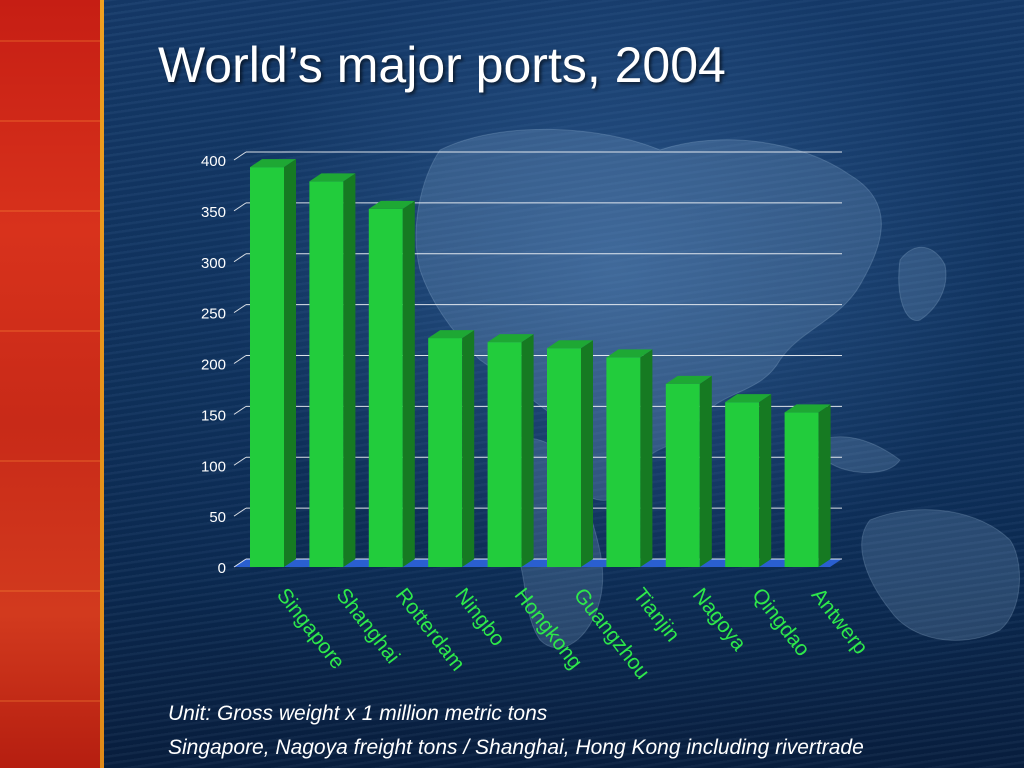  I want to click on y-tick-label: 300, so click(213, 263).